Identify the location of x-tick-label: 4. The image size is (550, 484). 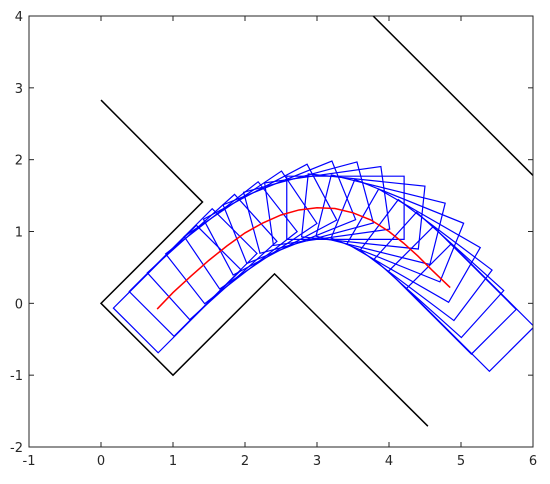
(389, 461).